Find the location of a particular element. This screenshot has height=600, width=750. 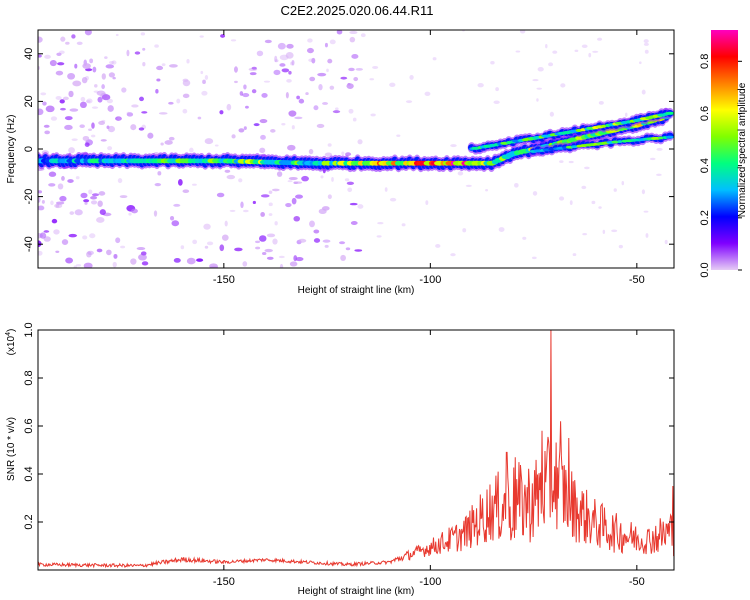

colorbar-gradient is located at coordinates (724, 150).